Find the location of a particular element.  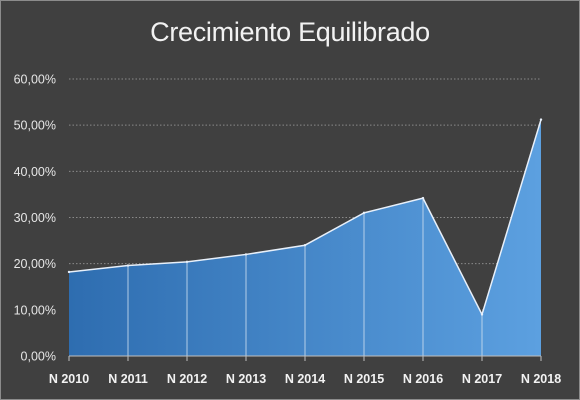

x-tick-label: N 2010 is located at coordinates (69, 379).